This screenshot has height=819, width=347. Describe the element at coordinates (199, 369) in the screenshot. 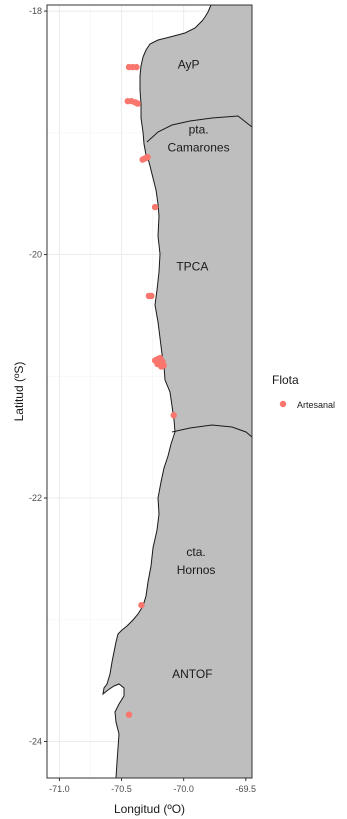

I see `region-labels: AyP pta. Camarones TPCA cta. Hornos ANTOF` at that location.